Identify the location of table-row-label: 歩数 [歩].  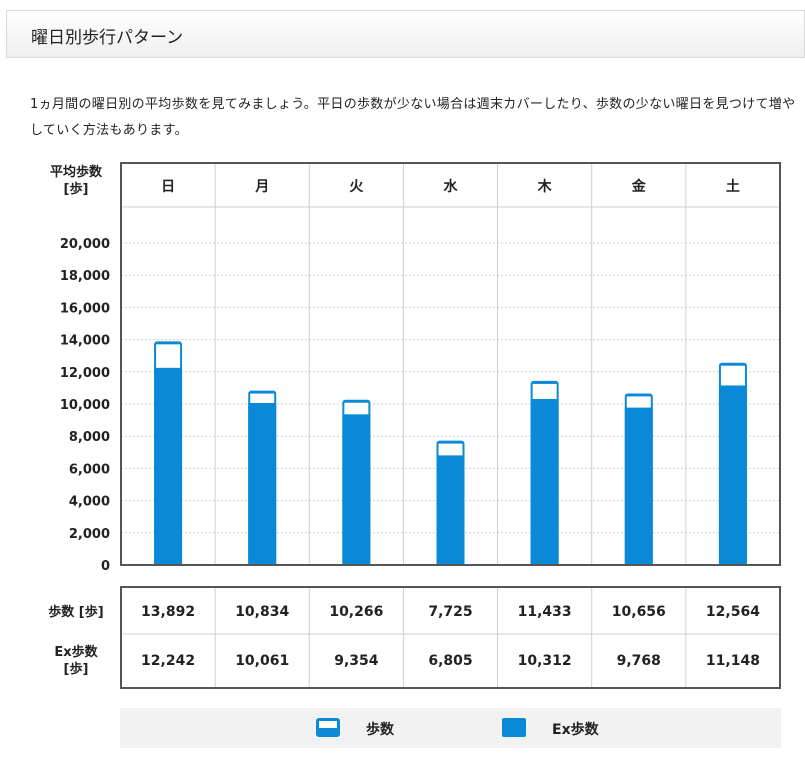
(75, 612).